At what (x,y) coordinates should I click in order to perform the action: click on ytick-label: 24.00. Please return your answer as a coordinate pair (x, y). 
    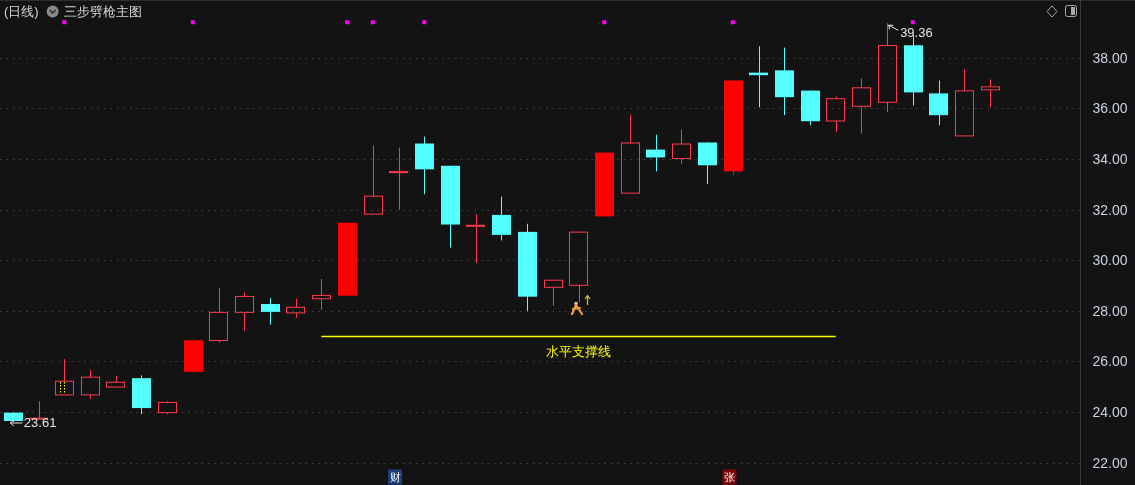
    Looking at the image, I should click on (1110, 412).